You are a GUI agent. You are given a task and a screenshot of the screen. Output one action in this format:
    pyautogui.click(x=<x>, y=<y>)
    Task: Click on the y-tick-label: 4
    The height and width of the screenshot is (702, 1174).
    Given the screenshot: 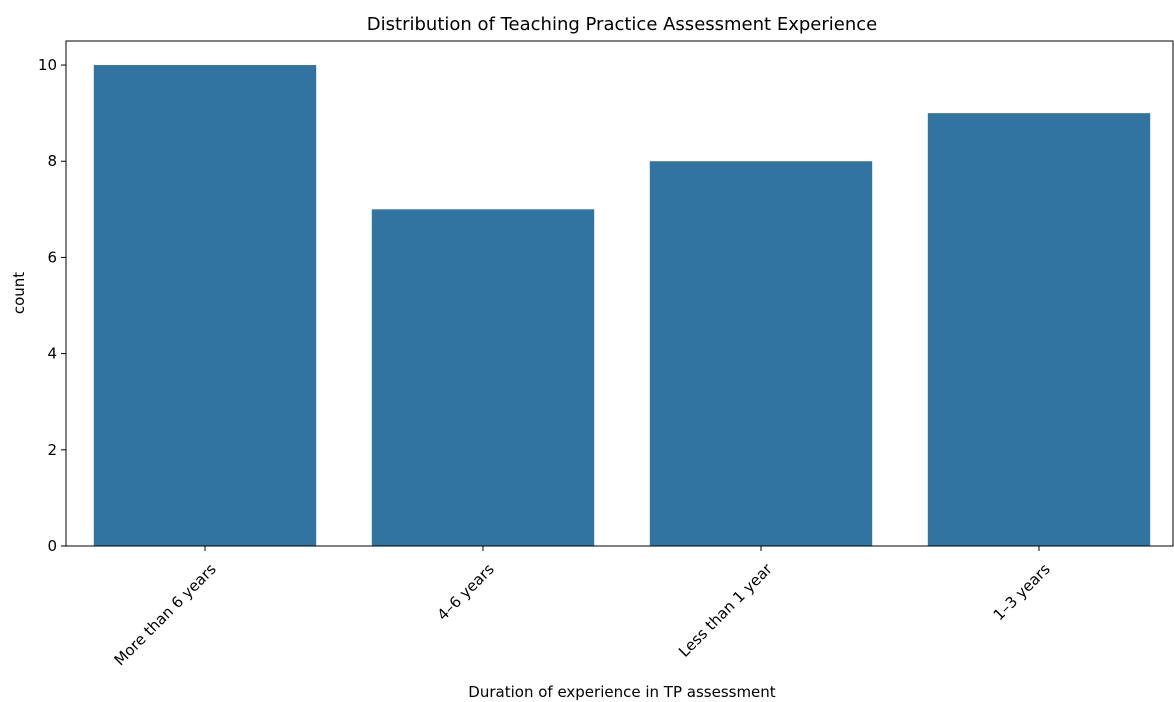 What is the action you would take?
    pyautogui.click(x=52, y=354)
    